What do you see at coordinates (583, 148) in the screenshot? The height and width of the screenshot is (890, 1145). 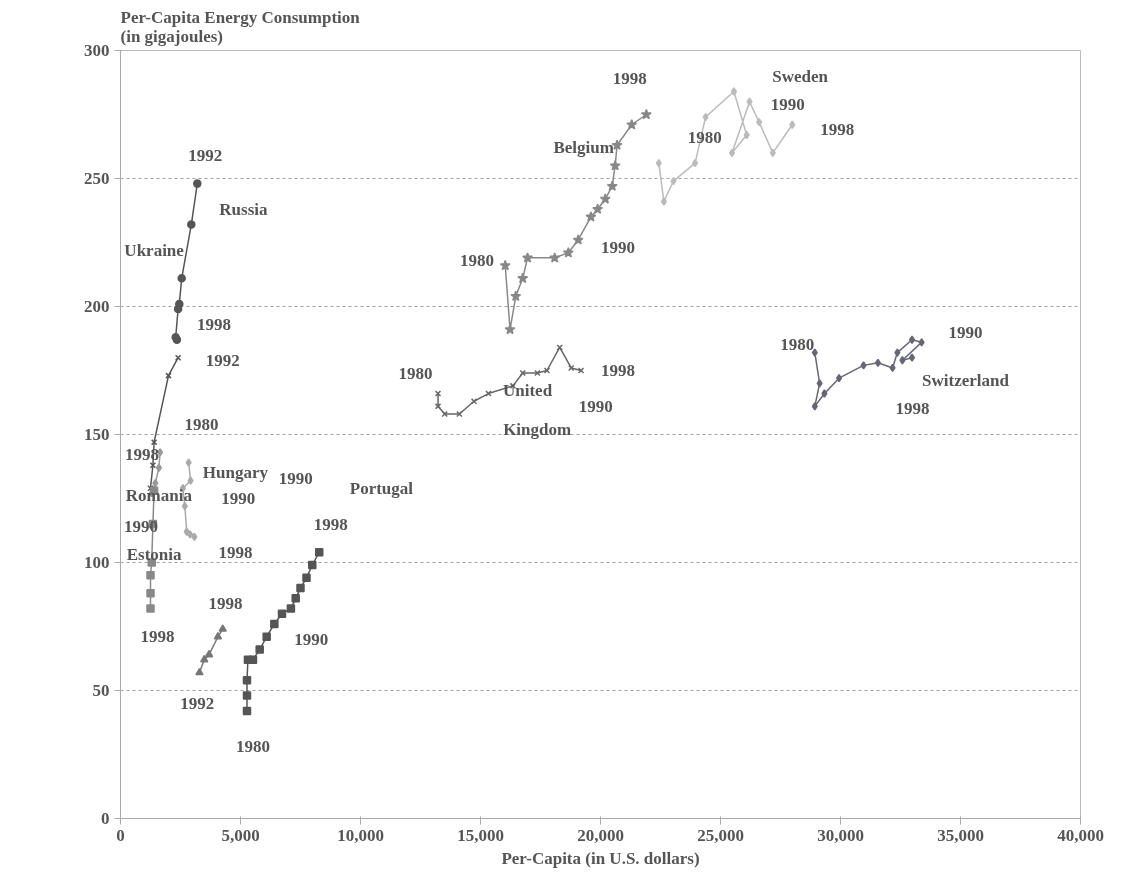 I see `annotation: Belgium` at bounding box center [583, 148].